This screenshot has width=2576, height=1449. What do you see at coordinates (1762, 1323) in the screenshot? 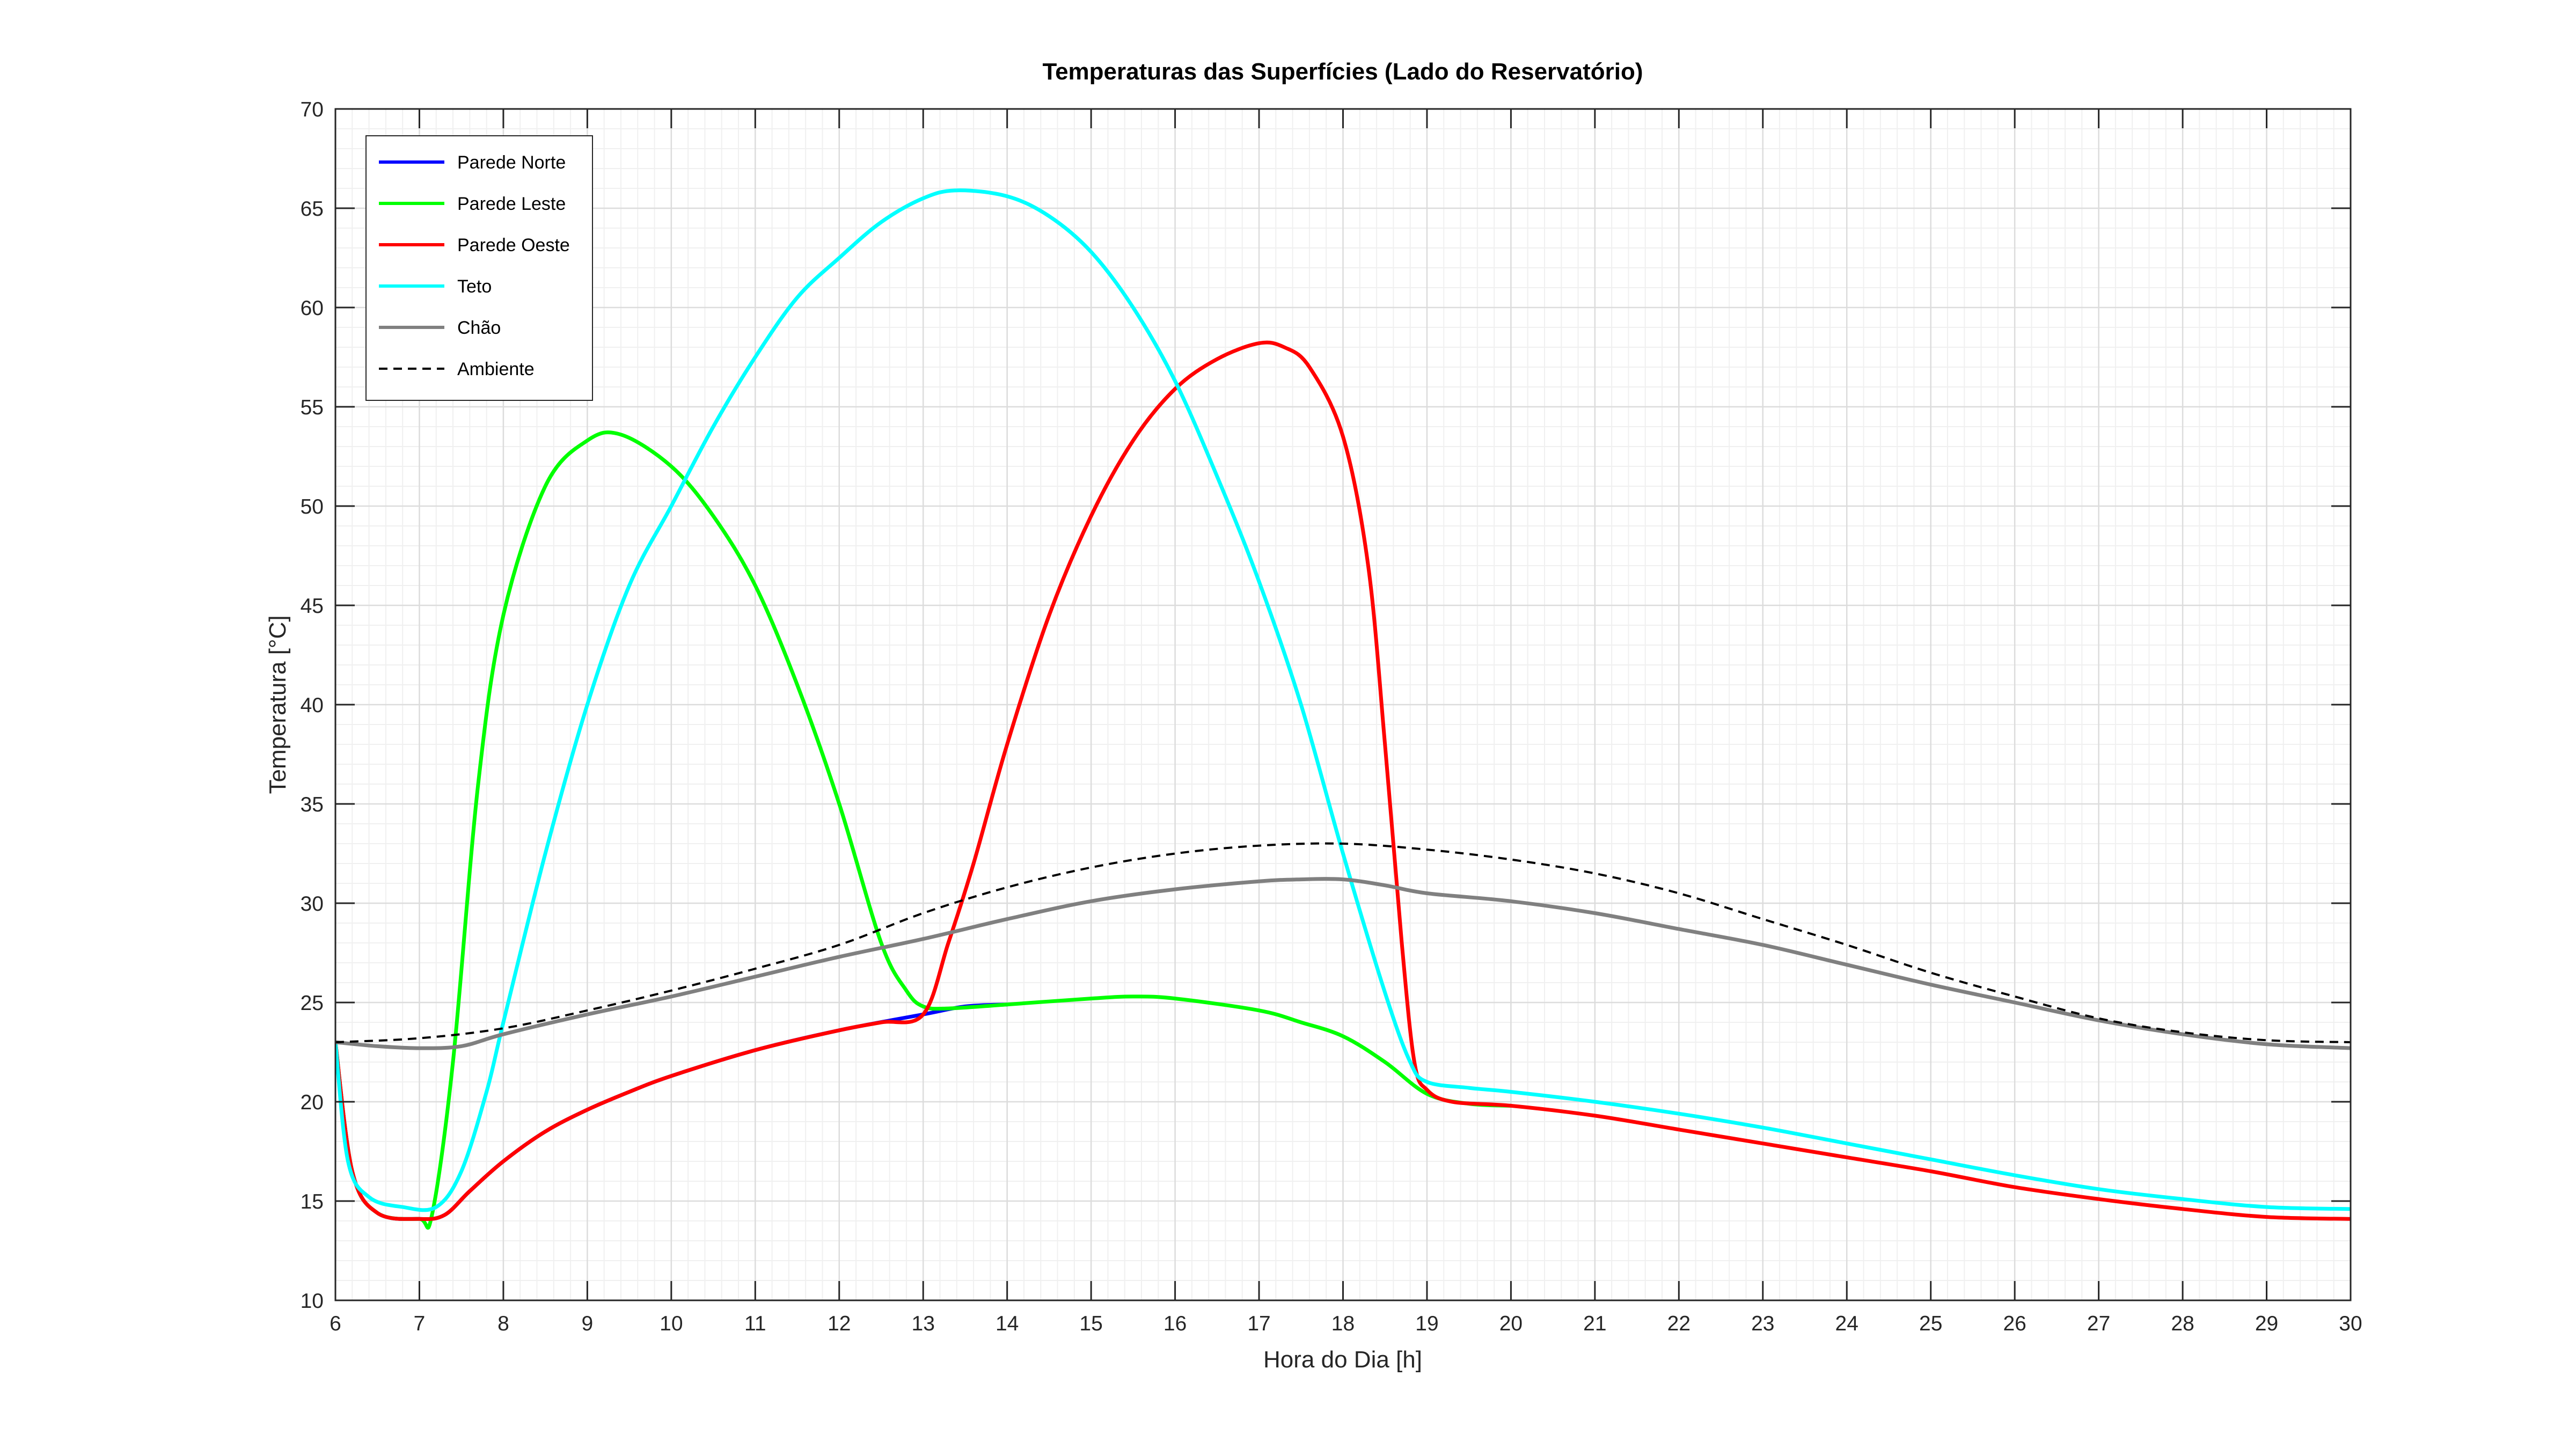
I see `x-tick-label: 23` at bounding box center [1762, 1323].